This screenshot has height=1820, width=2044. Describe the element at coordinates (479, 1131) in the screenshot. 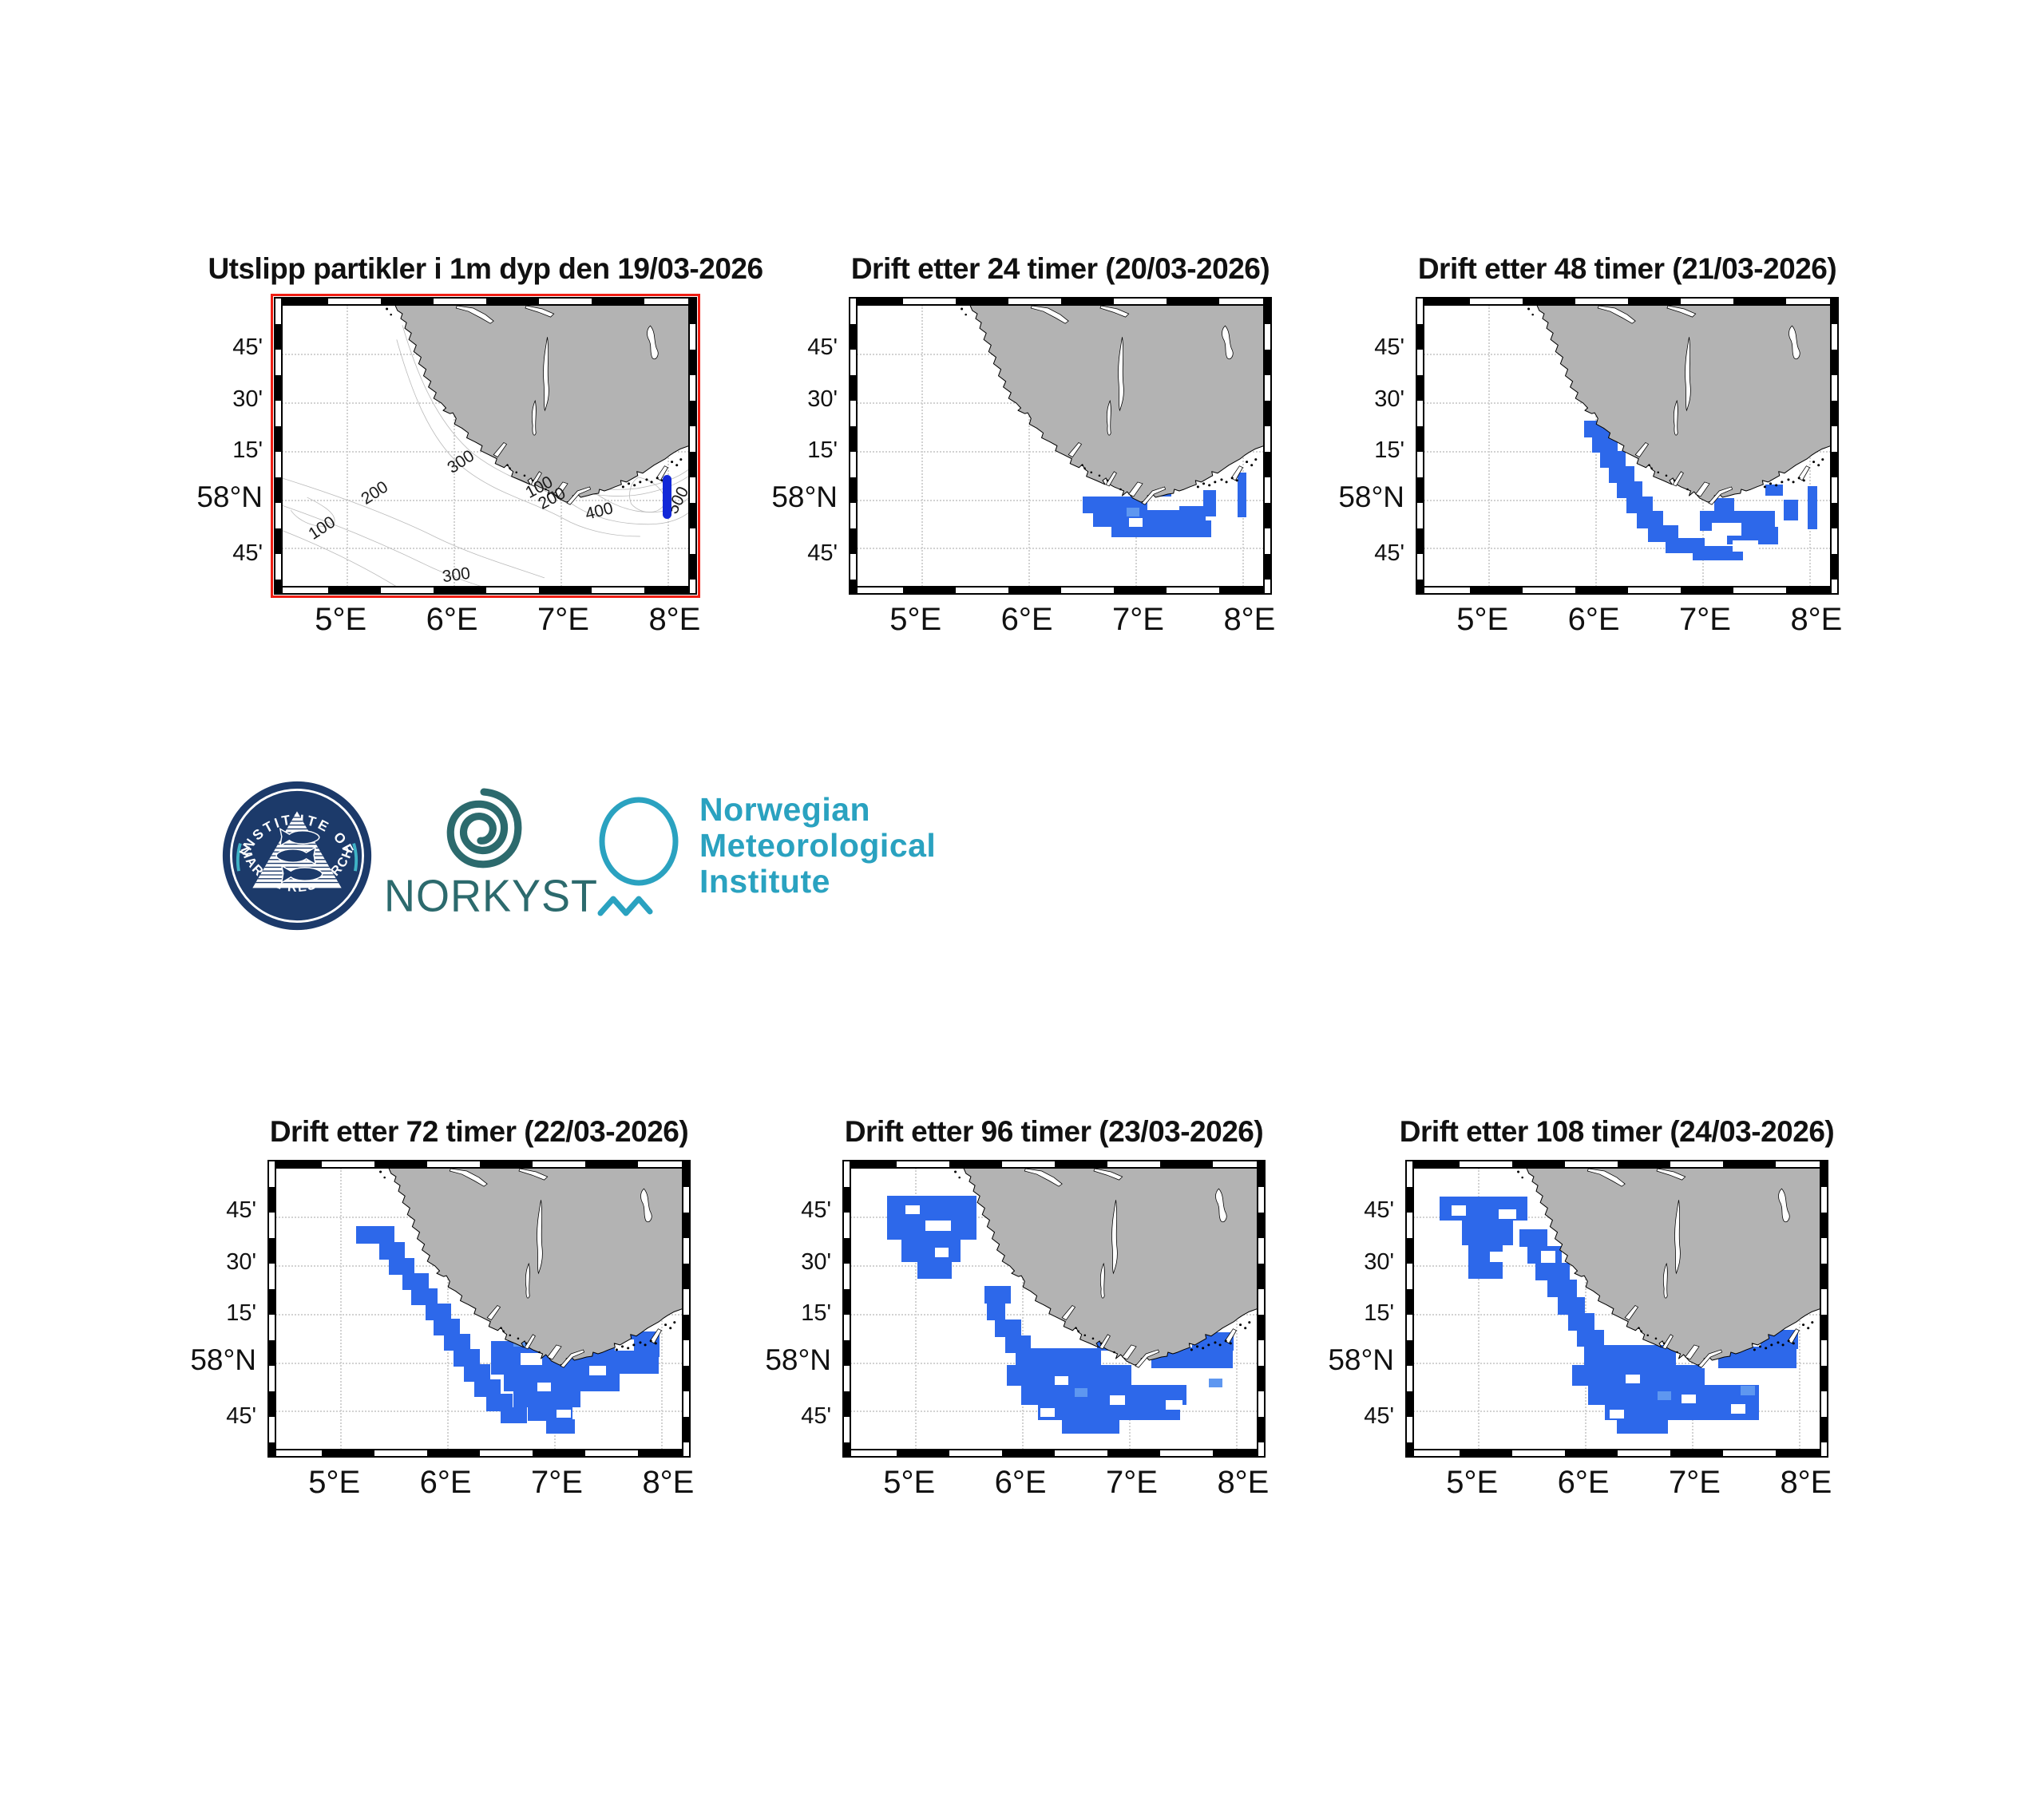

I see `panel-title: Drift etter 72 timer (22/03-2026)` at that location.